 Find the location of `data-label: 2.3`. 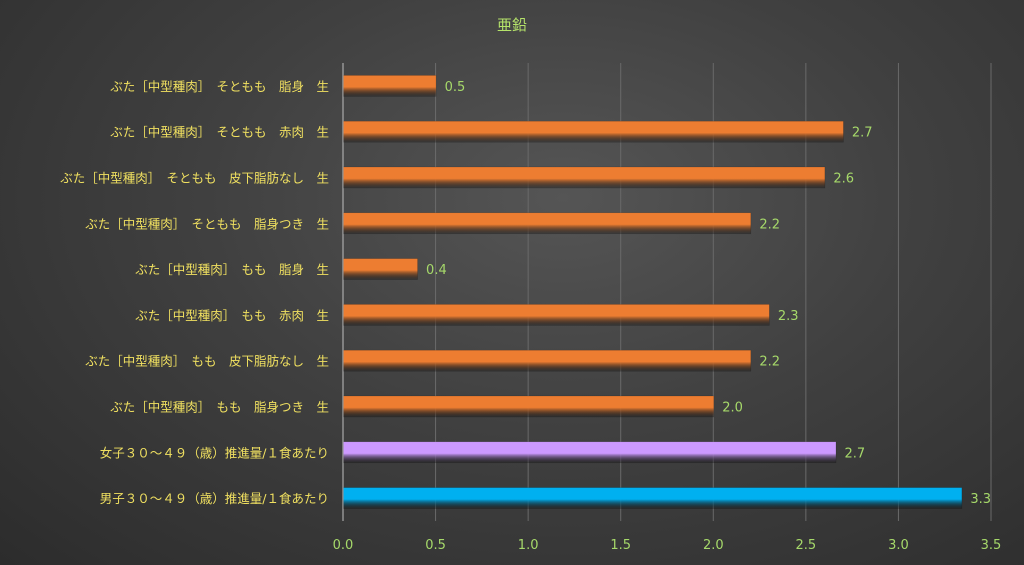

data-label: 2.3 is located at coordinates (788, 316).